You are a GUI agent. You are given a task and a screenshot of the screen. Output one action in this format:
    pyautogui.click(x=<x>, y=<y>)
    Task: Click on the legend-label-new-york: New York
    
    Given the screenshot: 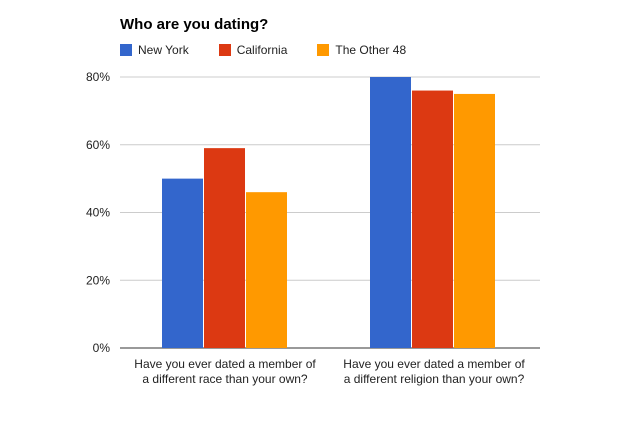 What is the action you would take?
    pyautogui.click(x=163, y=50)
    